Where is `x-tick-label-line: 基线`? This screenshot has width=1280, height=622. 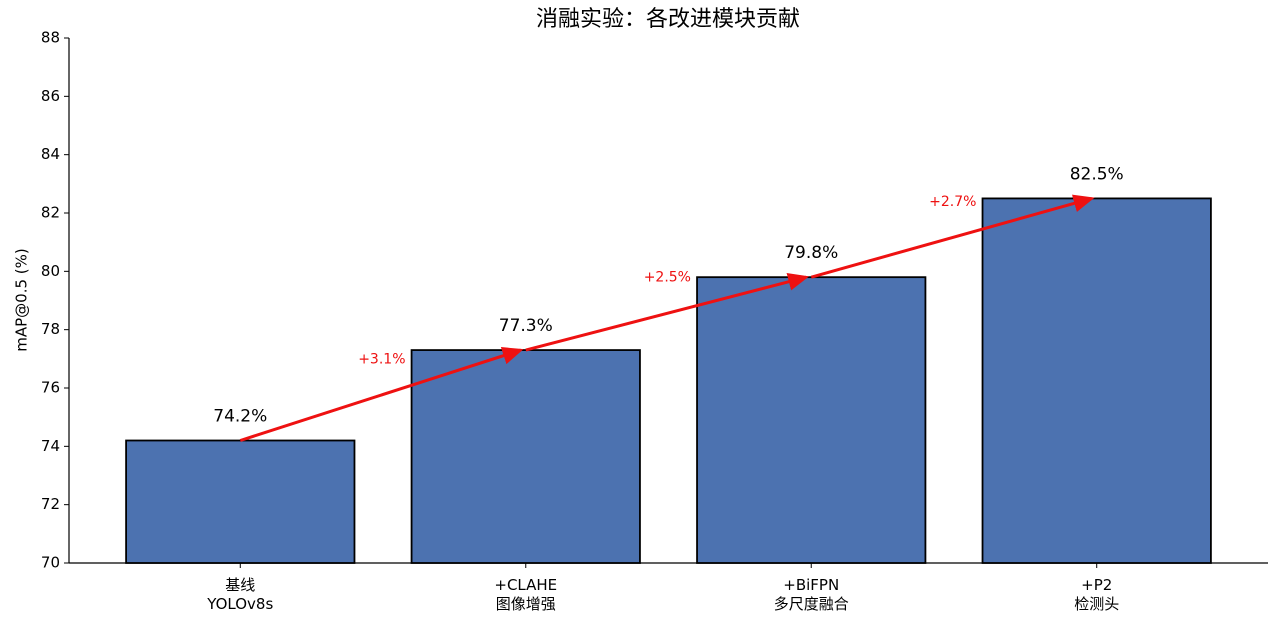 x-tick-label-line: 基线 is located at coordinates (240, 585).